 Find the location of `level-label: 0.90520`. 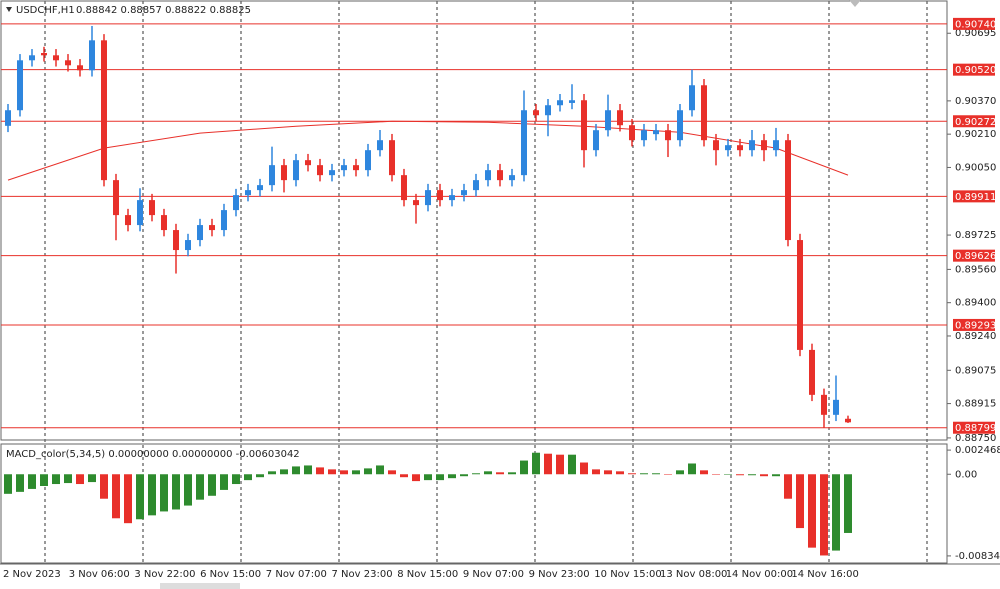

level-label: 0.90520 is located at coordinates (975, 70).